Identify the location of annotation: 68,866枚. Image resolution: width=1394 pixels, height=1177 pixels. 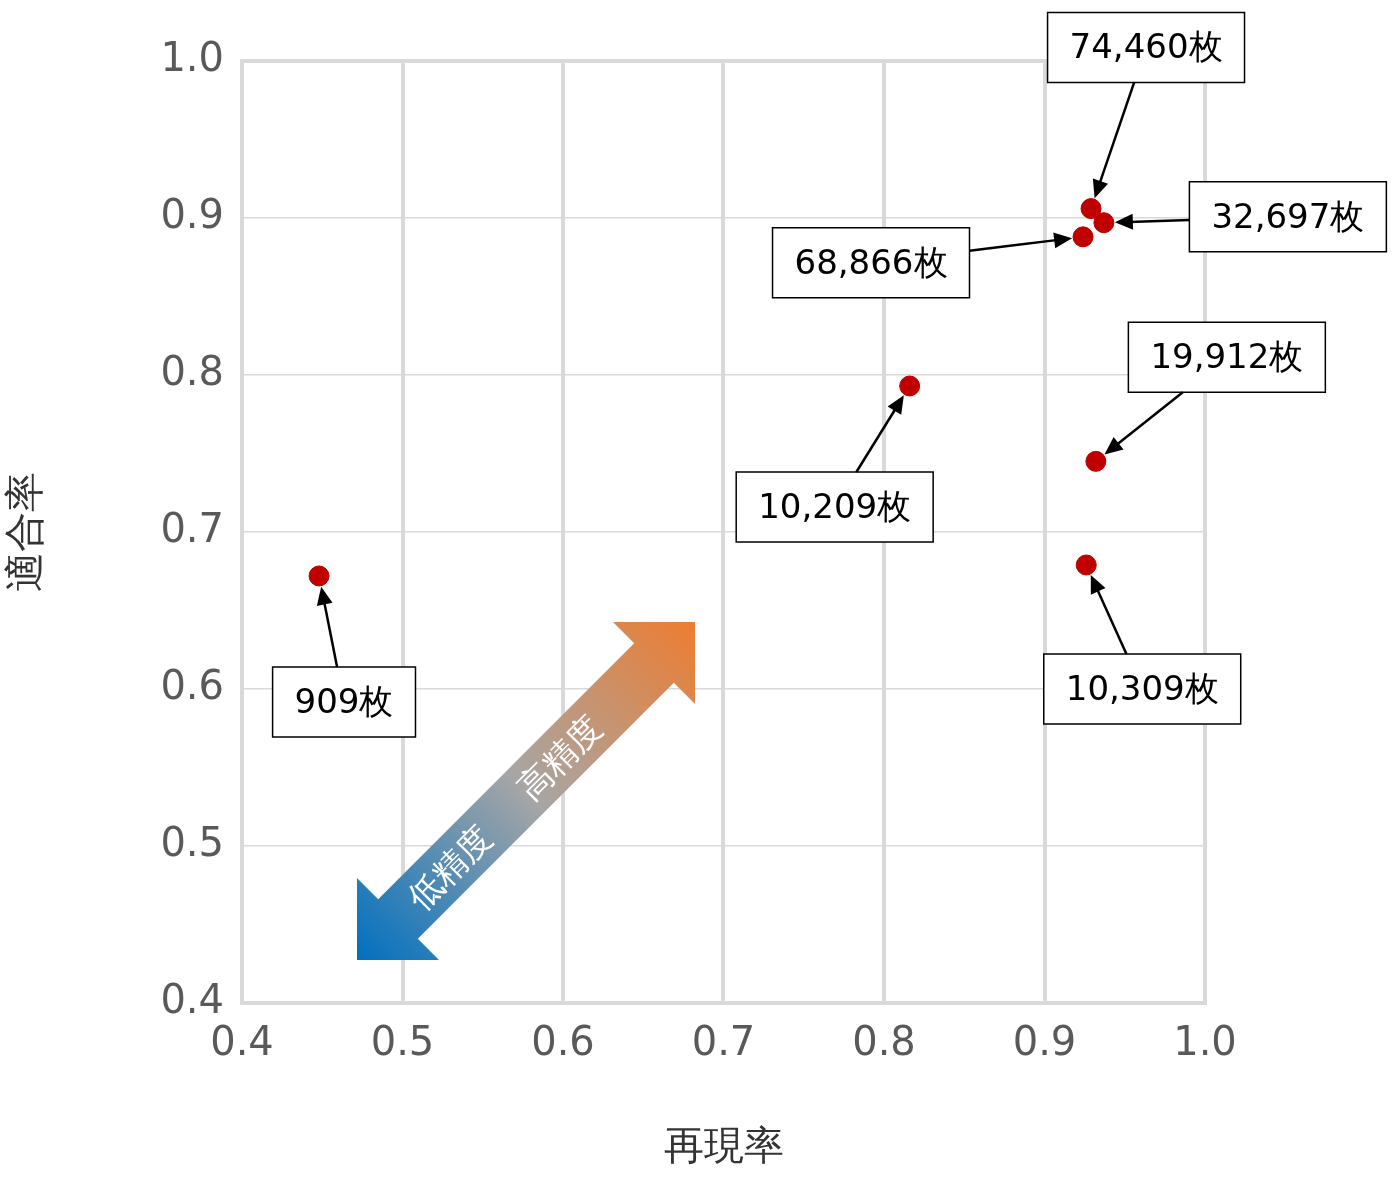
(871, 261).